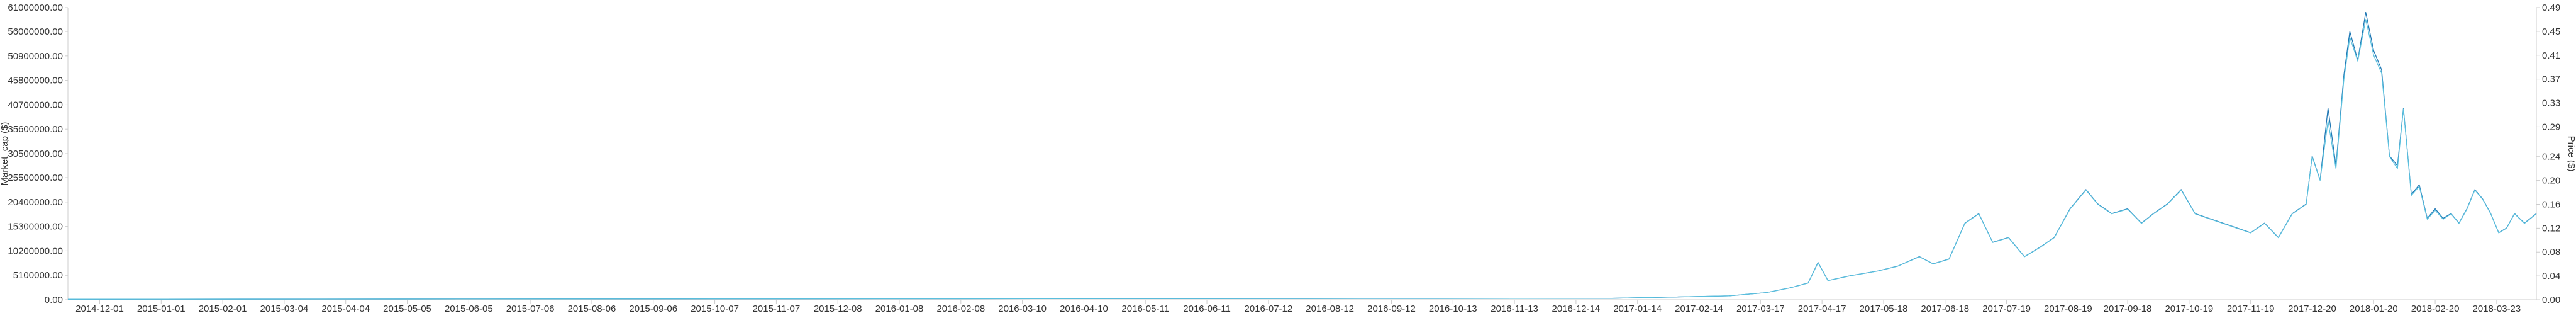 The width and height of the screenshot is (2576, 318). Describe the element at coordinates (1760, 309) in the screenshot. I see `x-tick-label: 2017-03-17` at that location.